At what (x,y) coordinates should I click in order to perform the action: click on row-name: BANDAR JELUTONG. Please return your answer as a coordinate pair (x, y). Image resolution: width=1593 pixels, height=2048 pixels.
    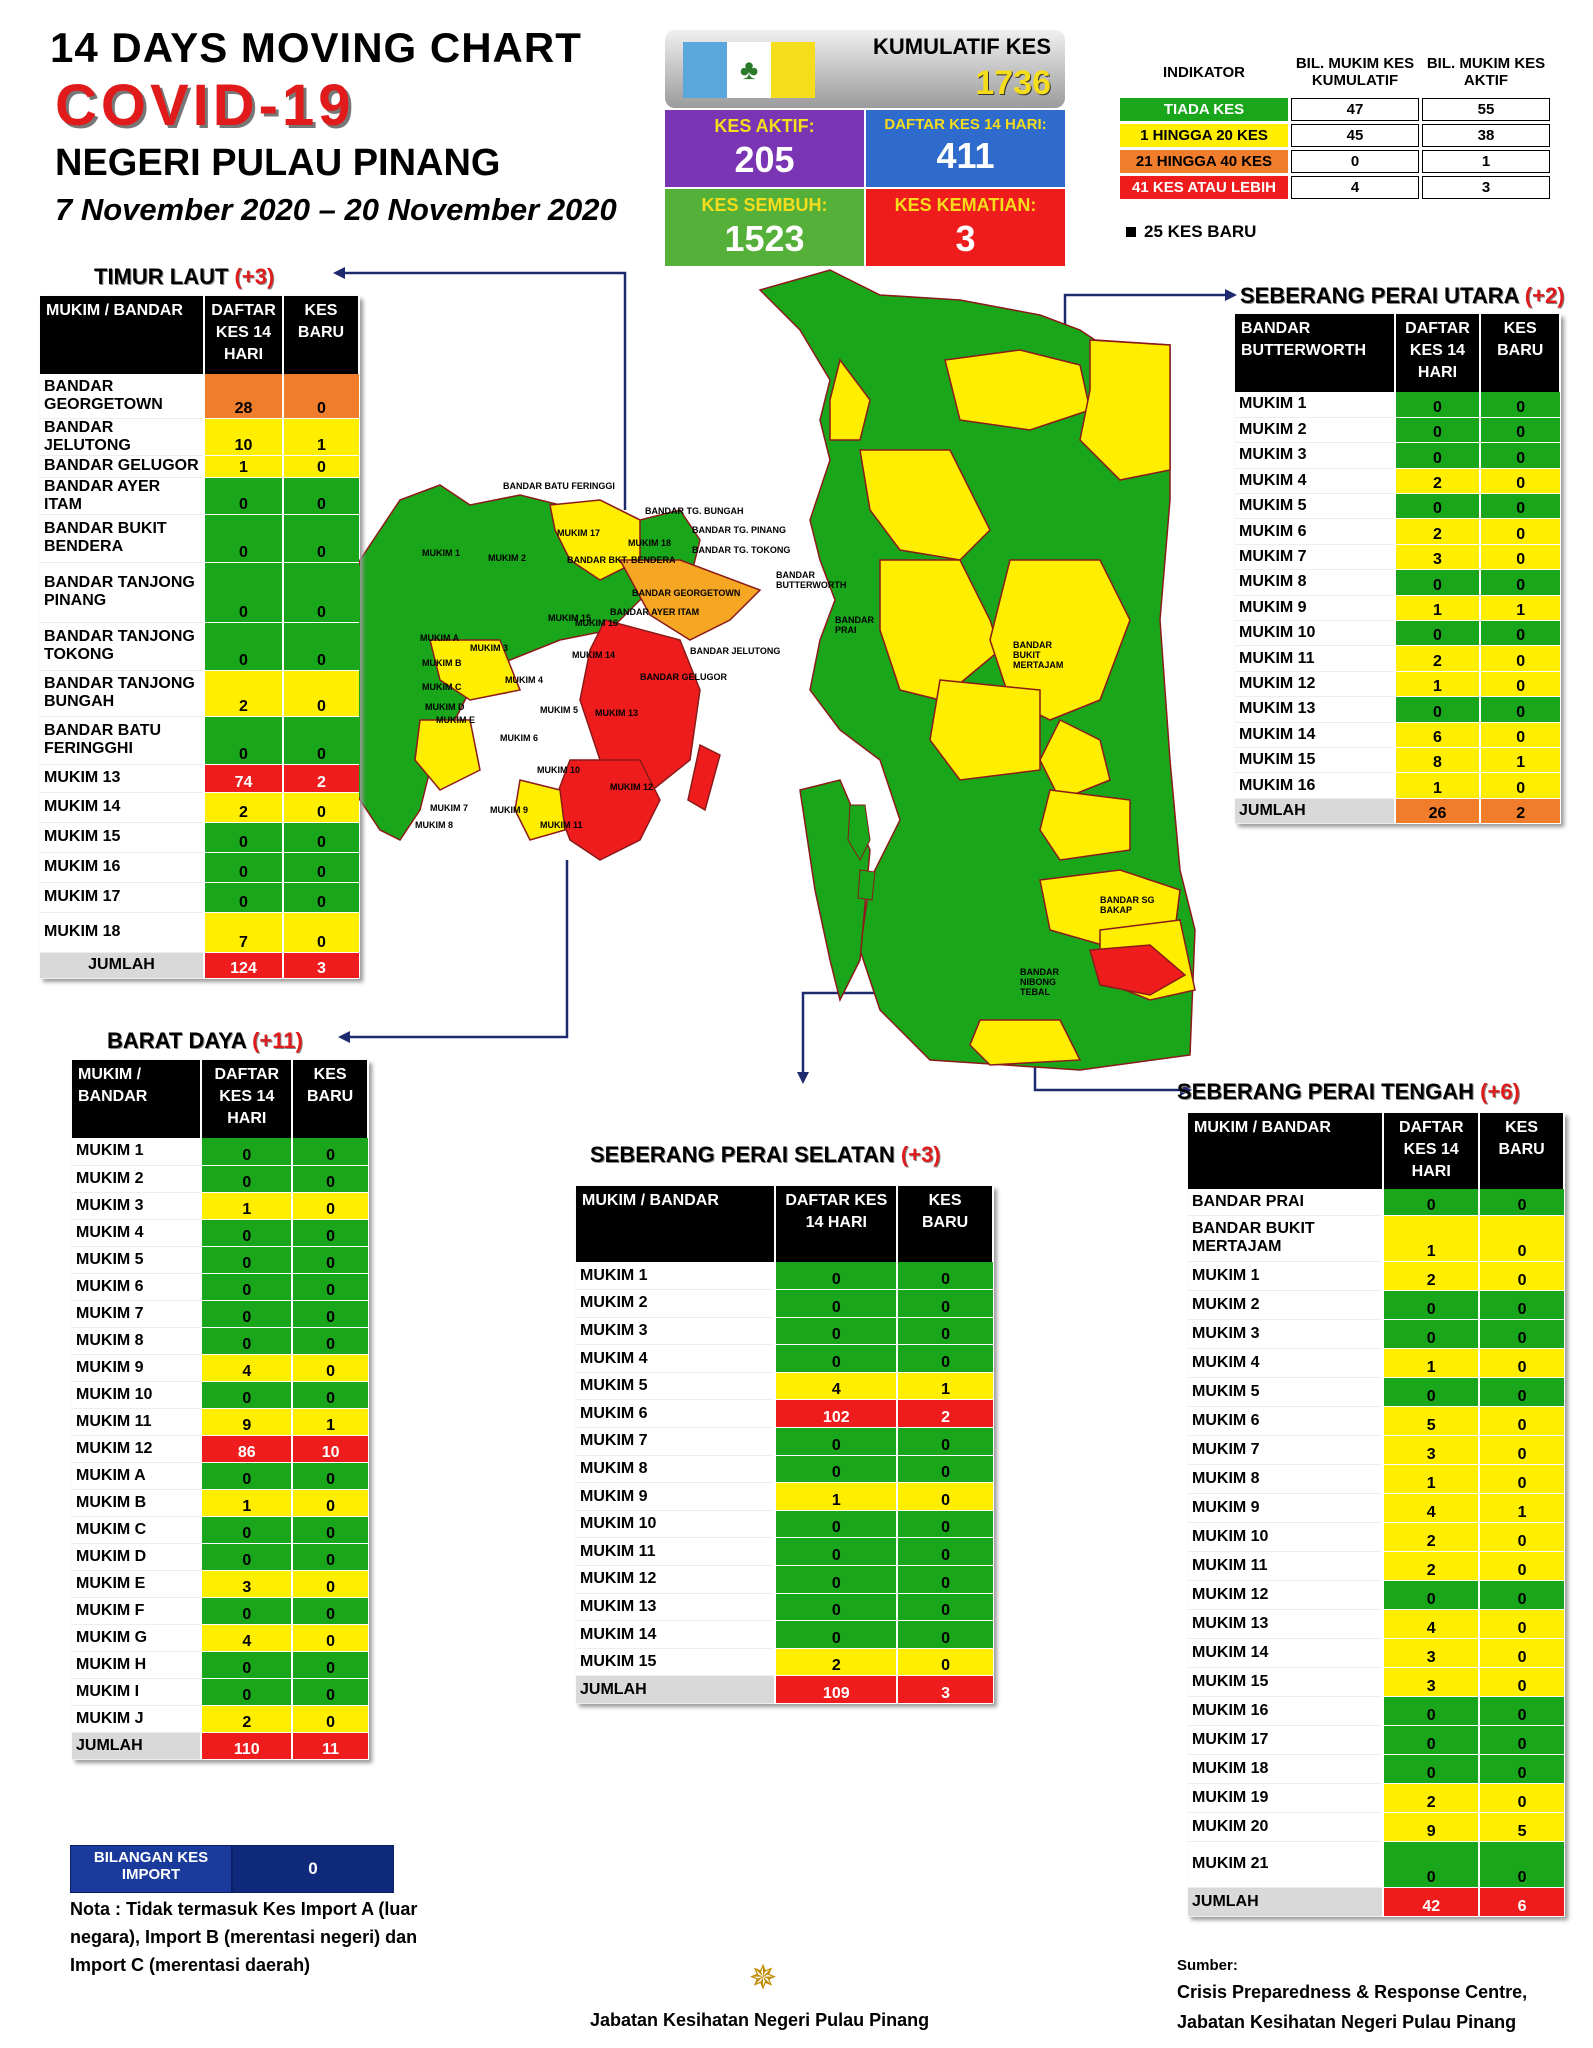
    Looking at the image, I should click on (122, 437).